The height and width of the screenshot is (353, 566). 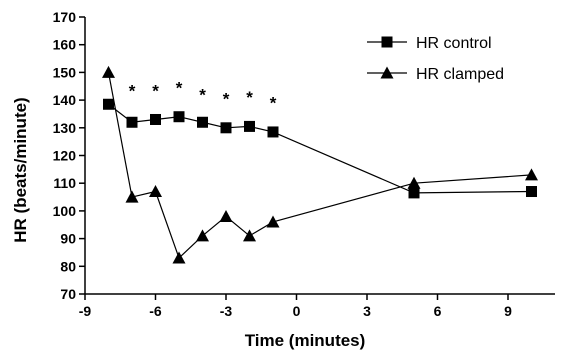 What do you see at coordinates (20, 169) in the screenshot?
I see `y-axis-title: HR (beats/minute)` at bounding box center [20, 169].